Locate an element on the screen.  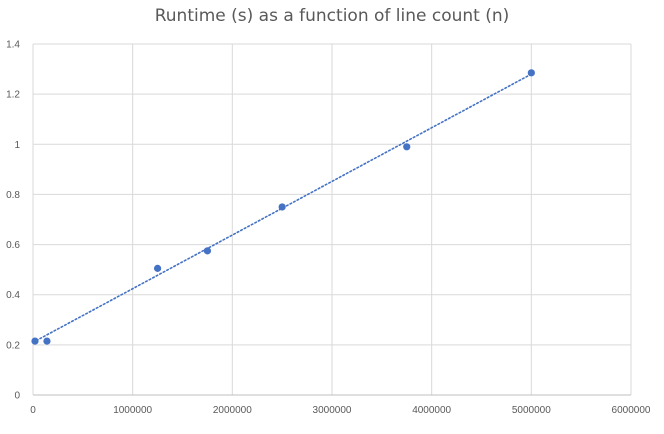
y-tick-label: 0.6 is located at coordinates (13, 245).